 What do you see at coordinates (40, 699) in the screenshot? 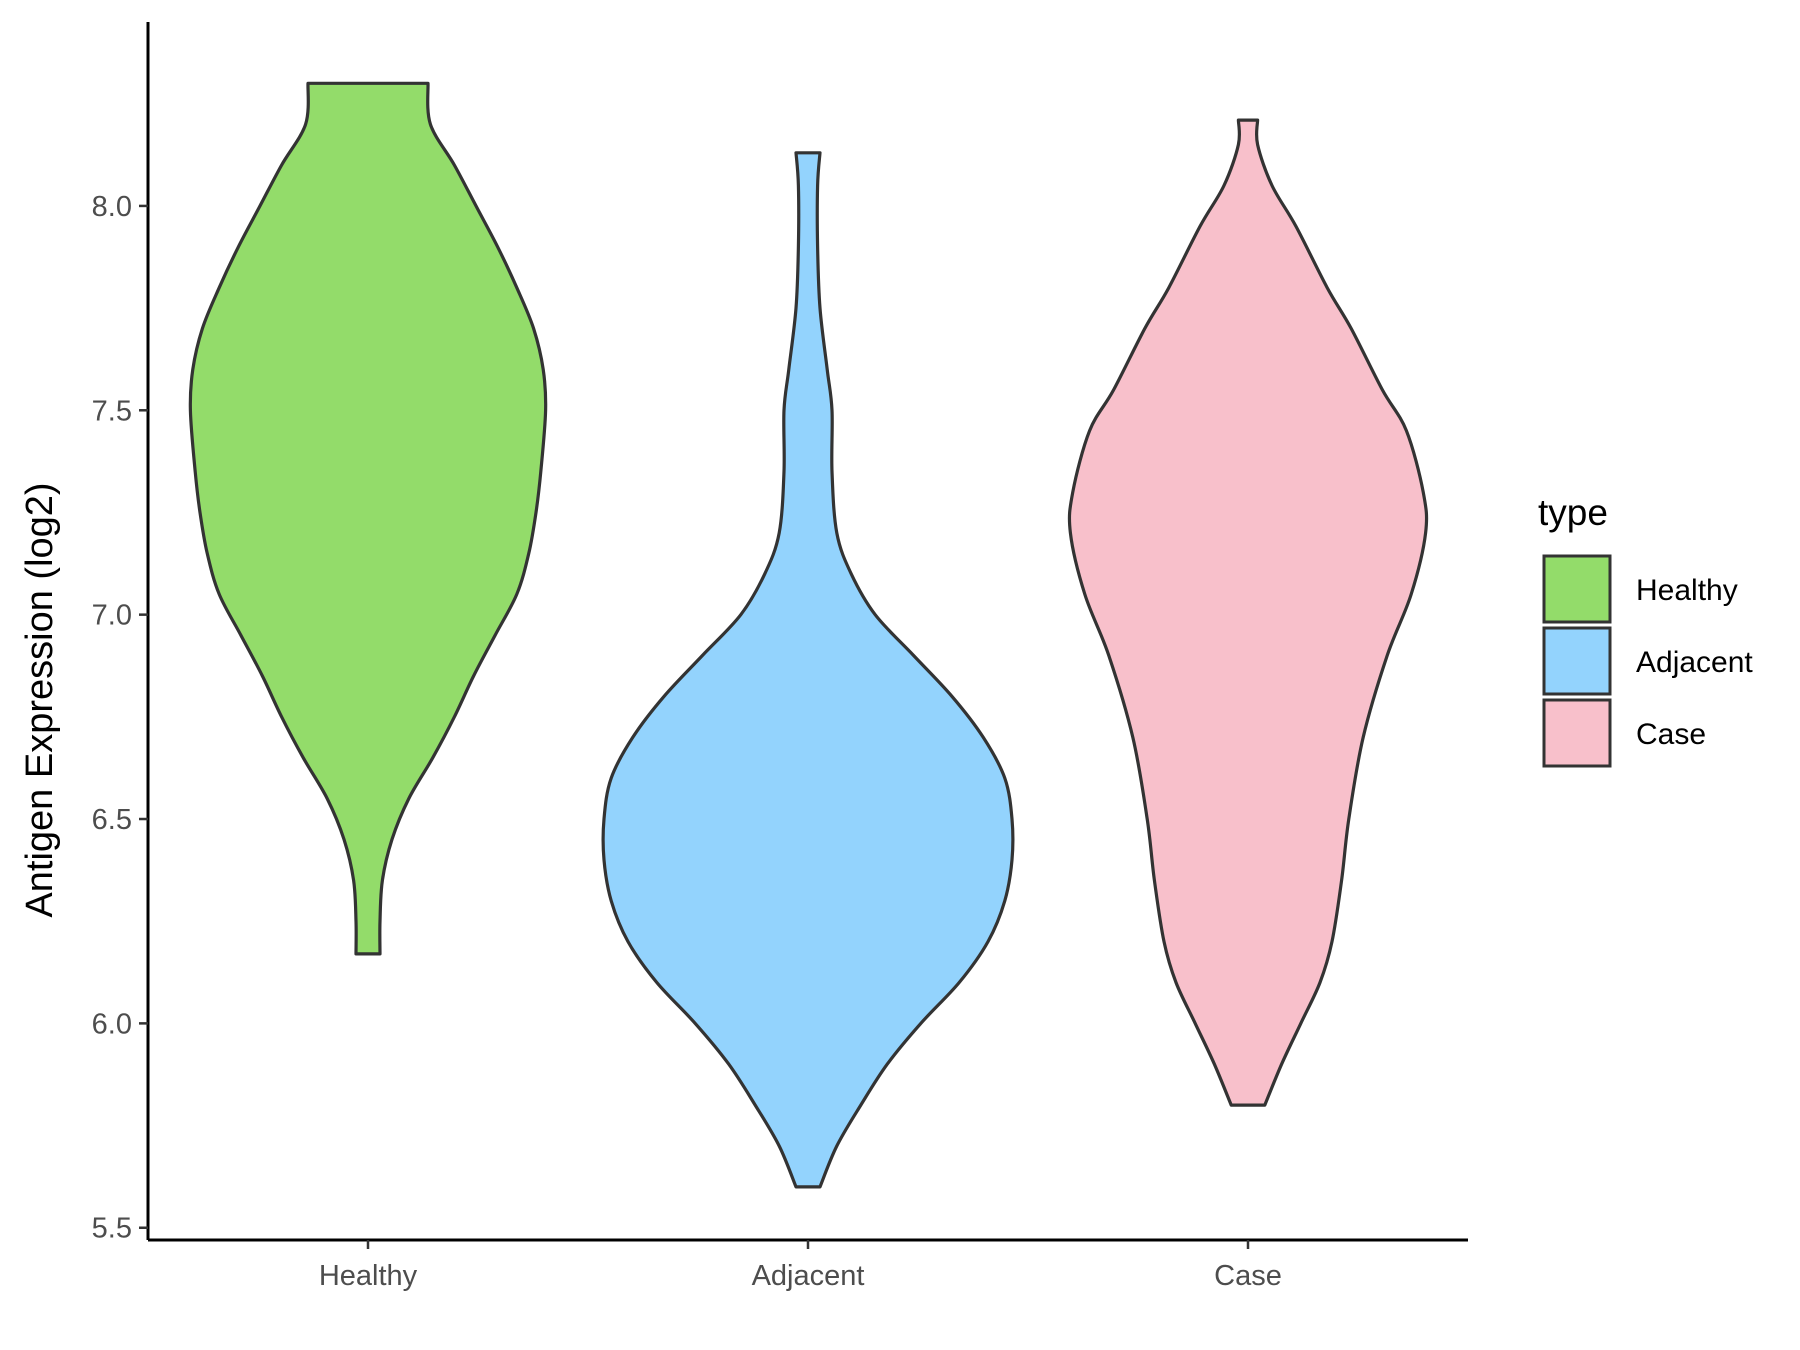
I see `y-axis-title: Antigen Expression (log2)` at bounding box center [40, 699].